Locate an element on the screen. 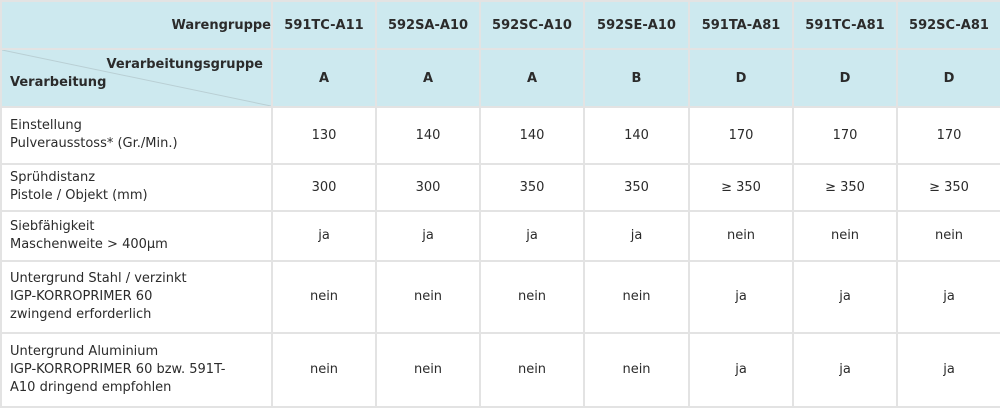 The width and height of the screenshot is (1000, 409). row-label-line: A10 dringend empfohlen is located at coordinates (91, 387).